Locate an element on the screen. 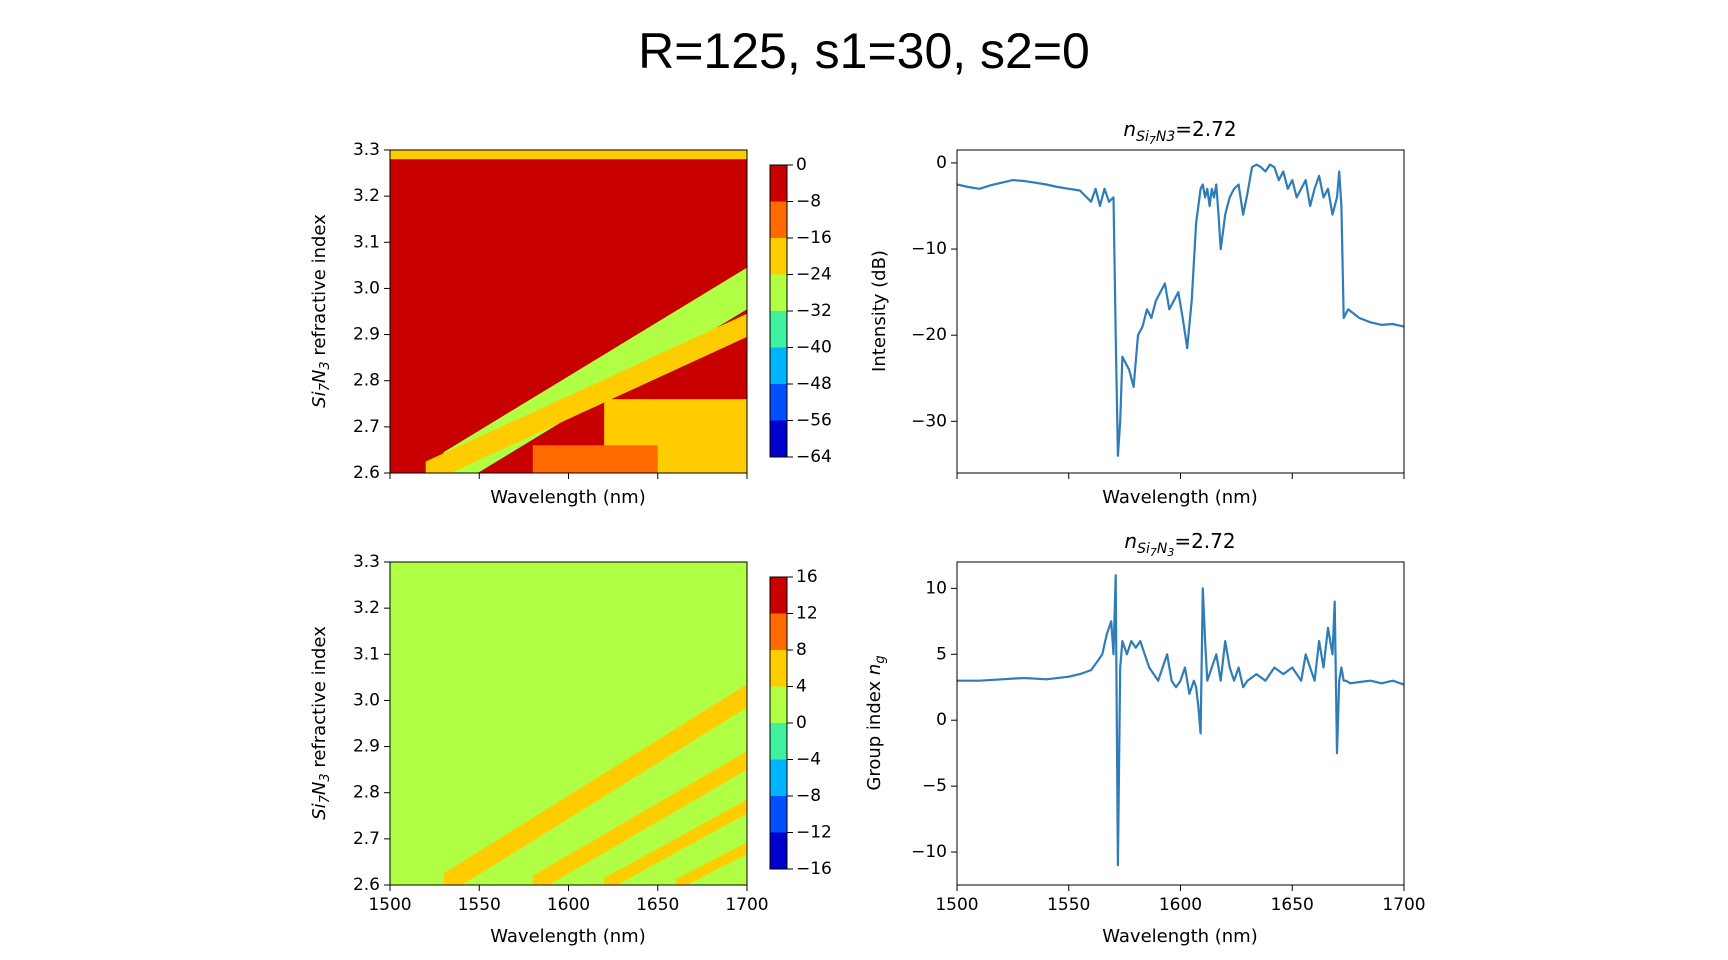 This screenshot has height=960, width=1728. y-tick-label: 2.8 is located at coordinates (366, 793).